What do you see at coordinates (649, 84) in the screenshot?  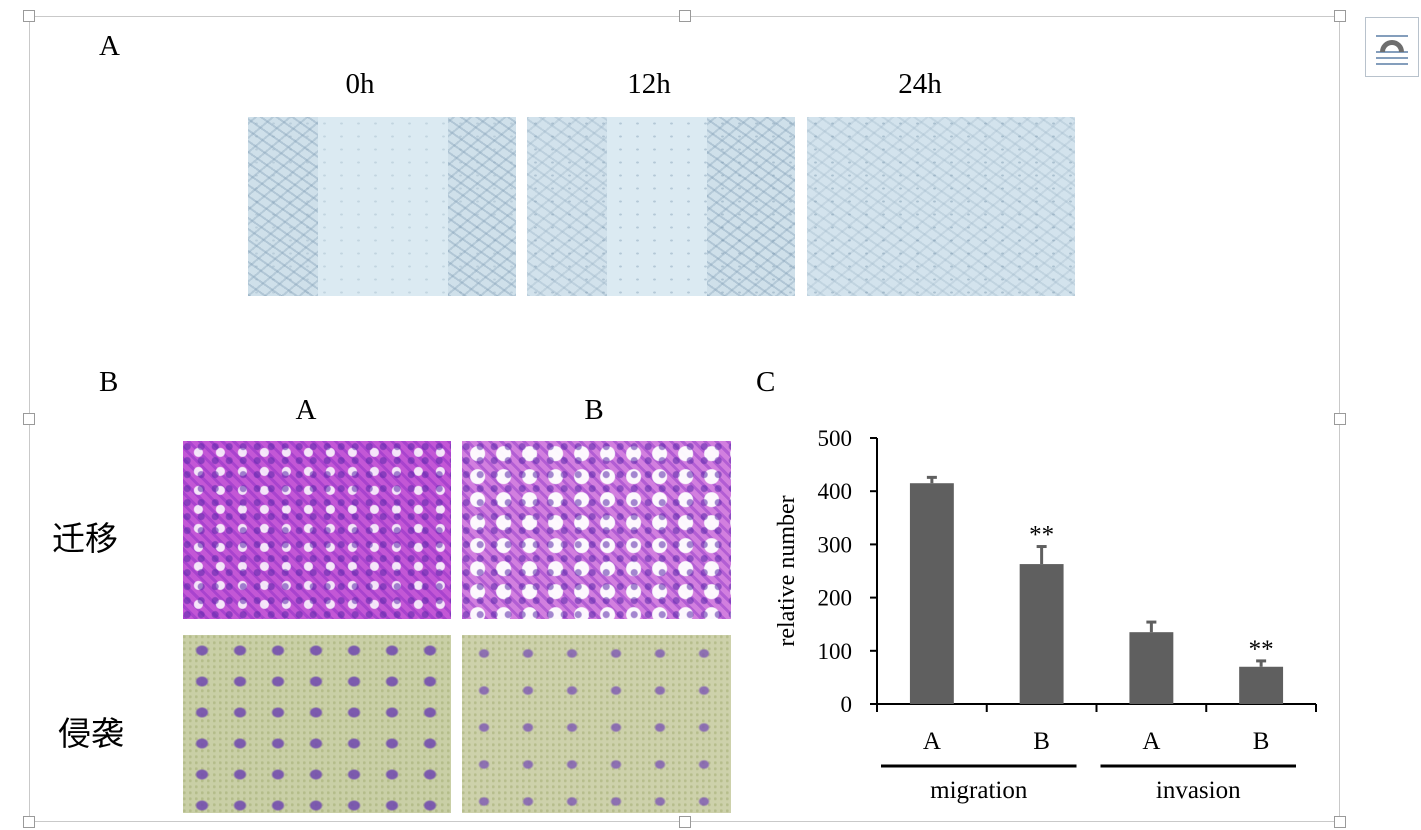 I see `time-label-12h: 12h` at bounding box center [649, 84].